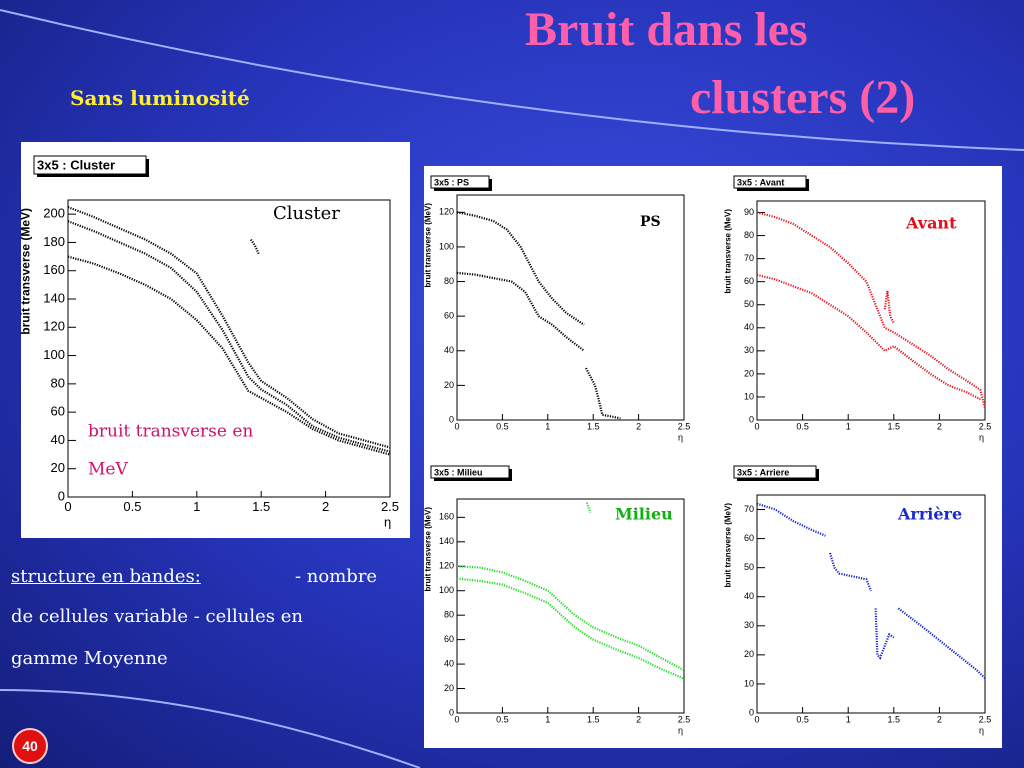  Describe the element at coordinates (170, 432) in the screenshot. I see `annotation: bruit transverse en` at that location.